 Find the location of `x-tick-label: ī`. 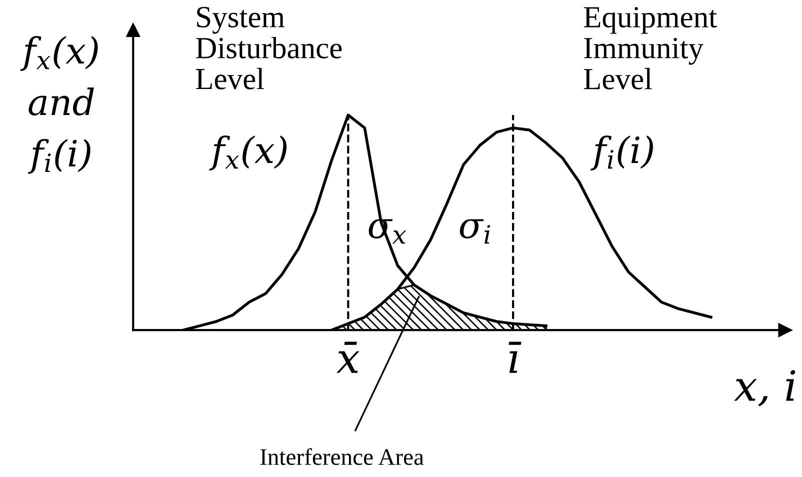

x-tick-label: ī is located at coordinates (515, 357).